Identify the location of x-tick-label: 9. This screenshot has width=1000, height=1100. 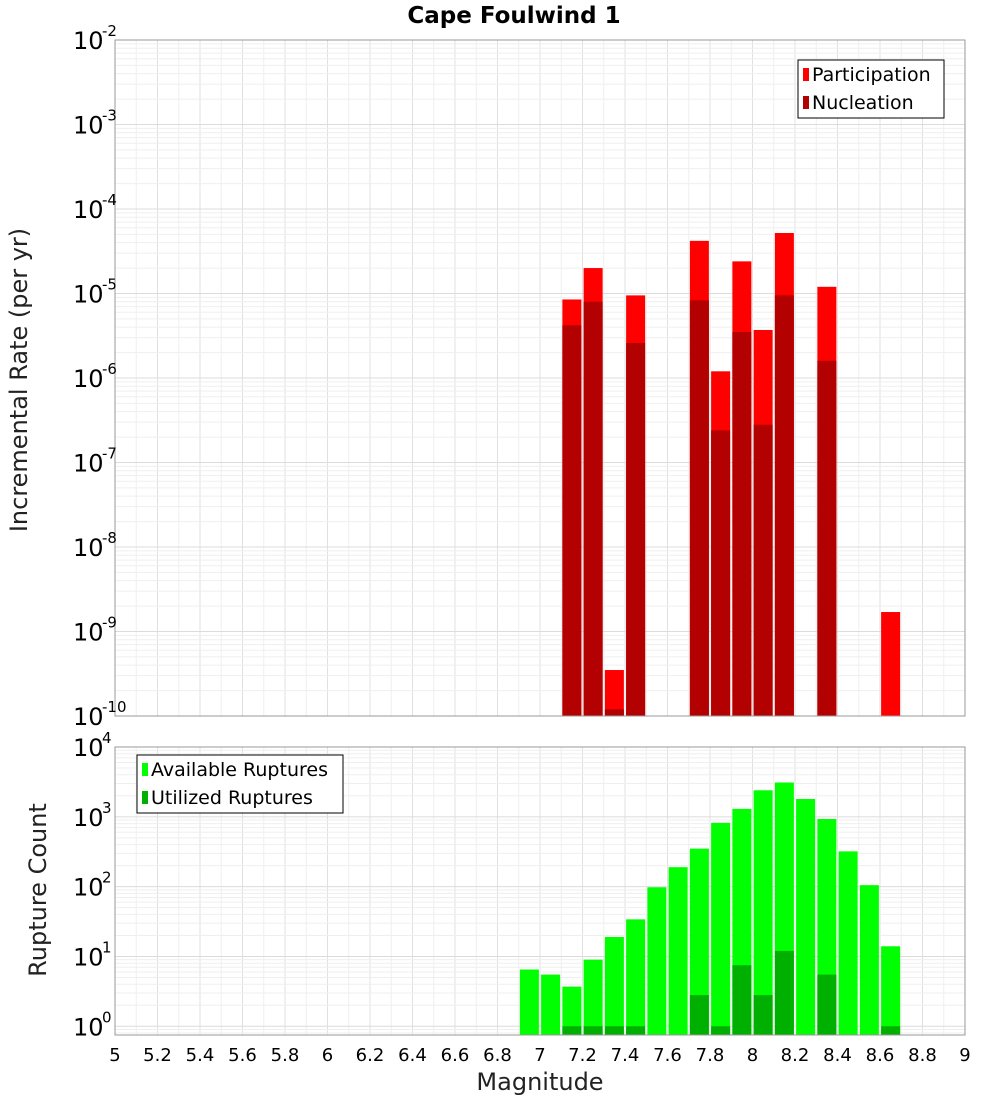
(964, 1055).